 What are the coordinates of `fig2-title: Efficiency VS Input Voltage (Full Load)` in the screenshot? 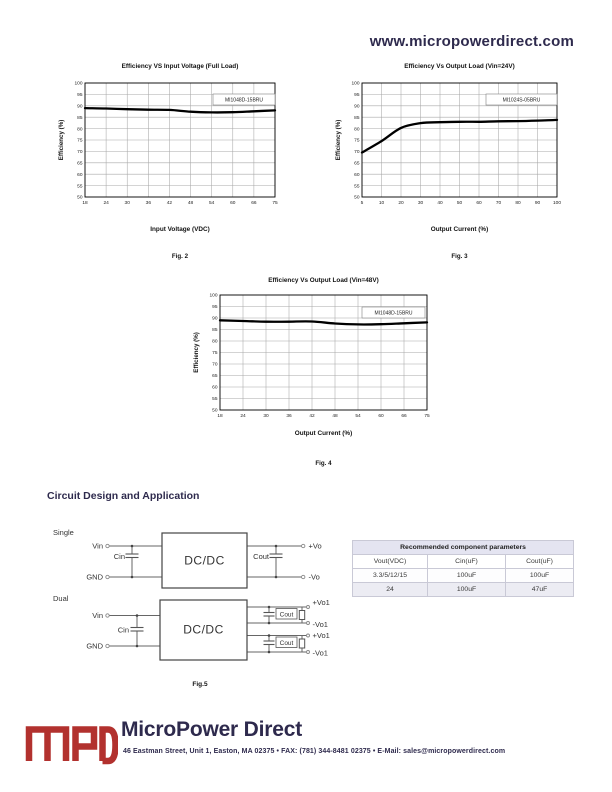 It's located at (180, 66).